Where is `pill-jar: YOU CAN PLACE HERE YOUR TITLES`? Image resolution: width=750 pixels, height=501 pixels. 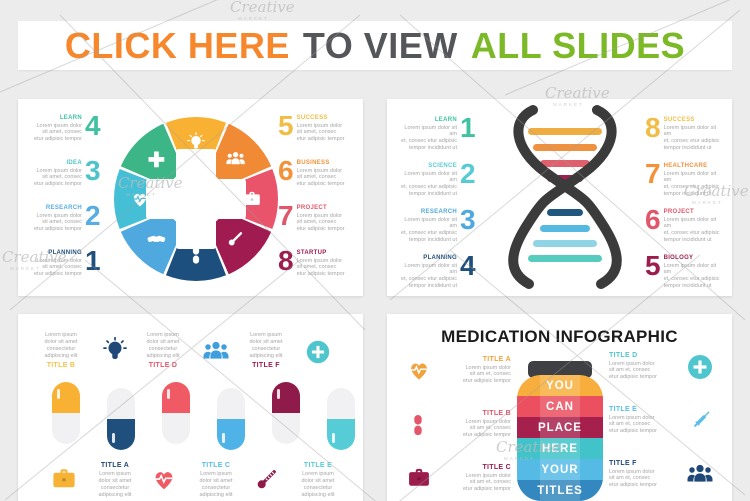
pill-jar: YOU CAN PLACE HERE YOUR TITLES is located at coordinates (560, 438).